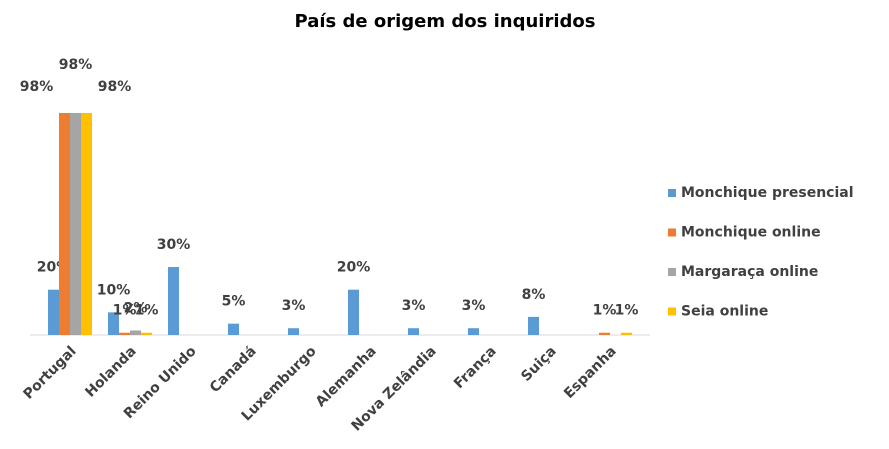 Image resolution: width=889 pixels, height=449 pixels. Describe the element at coordinates (354, 268) in the screenshot. I see `data-label: 20%` at that location.